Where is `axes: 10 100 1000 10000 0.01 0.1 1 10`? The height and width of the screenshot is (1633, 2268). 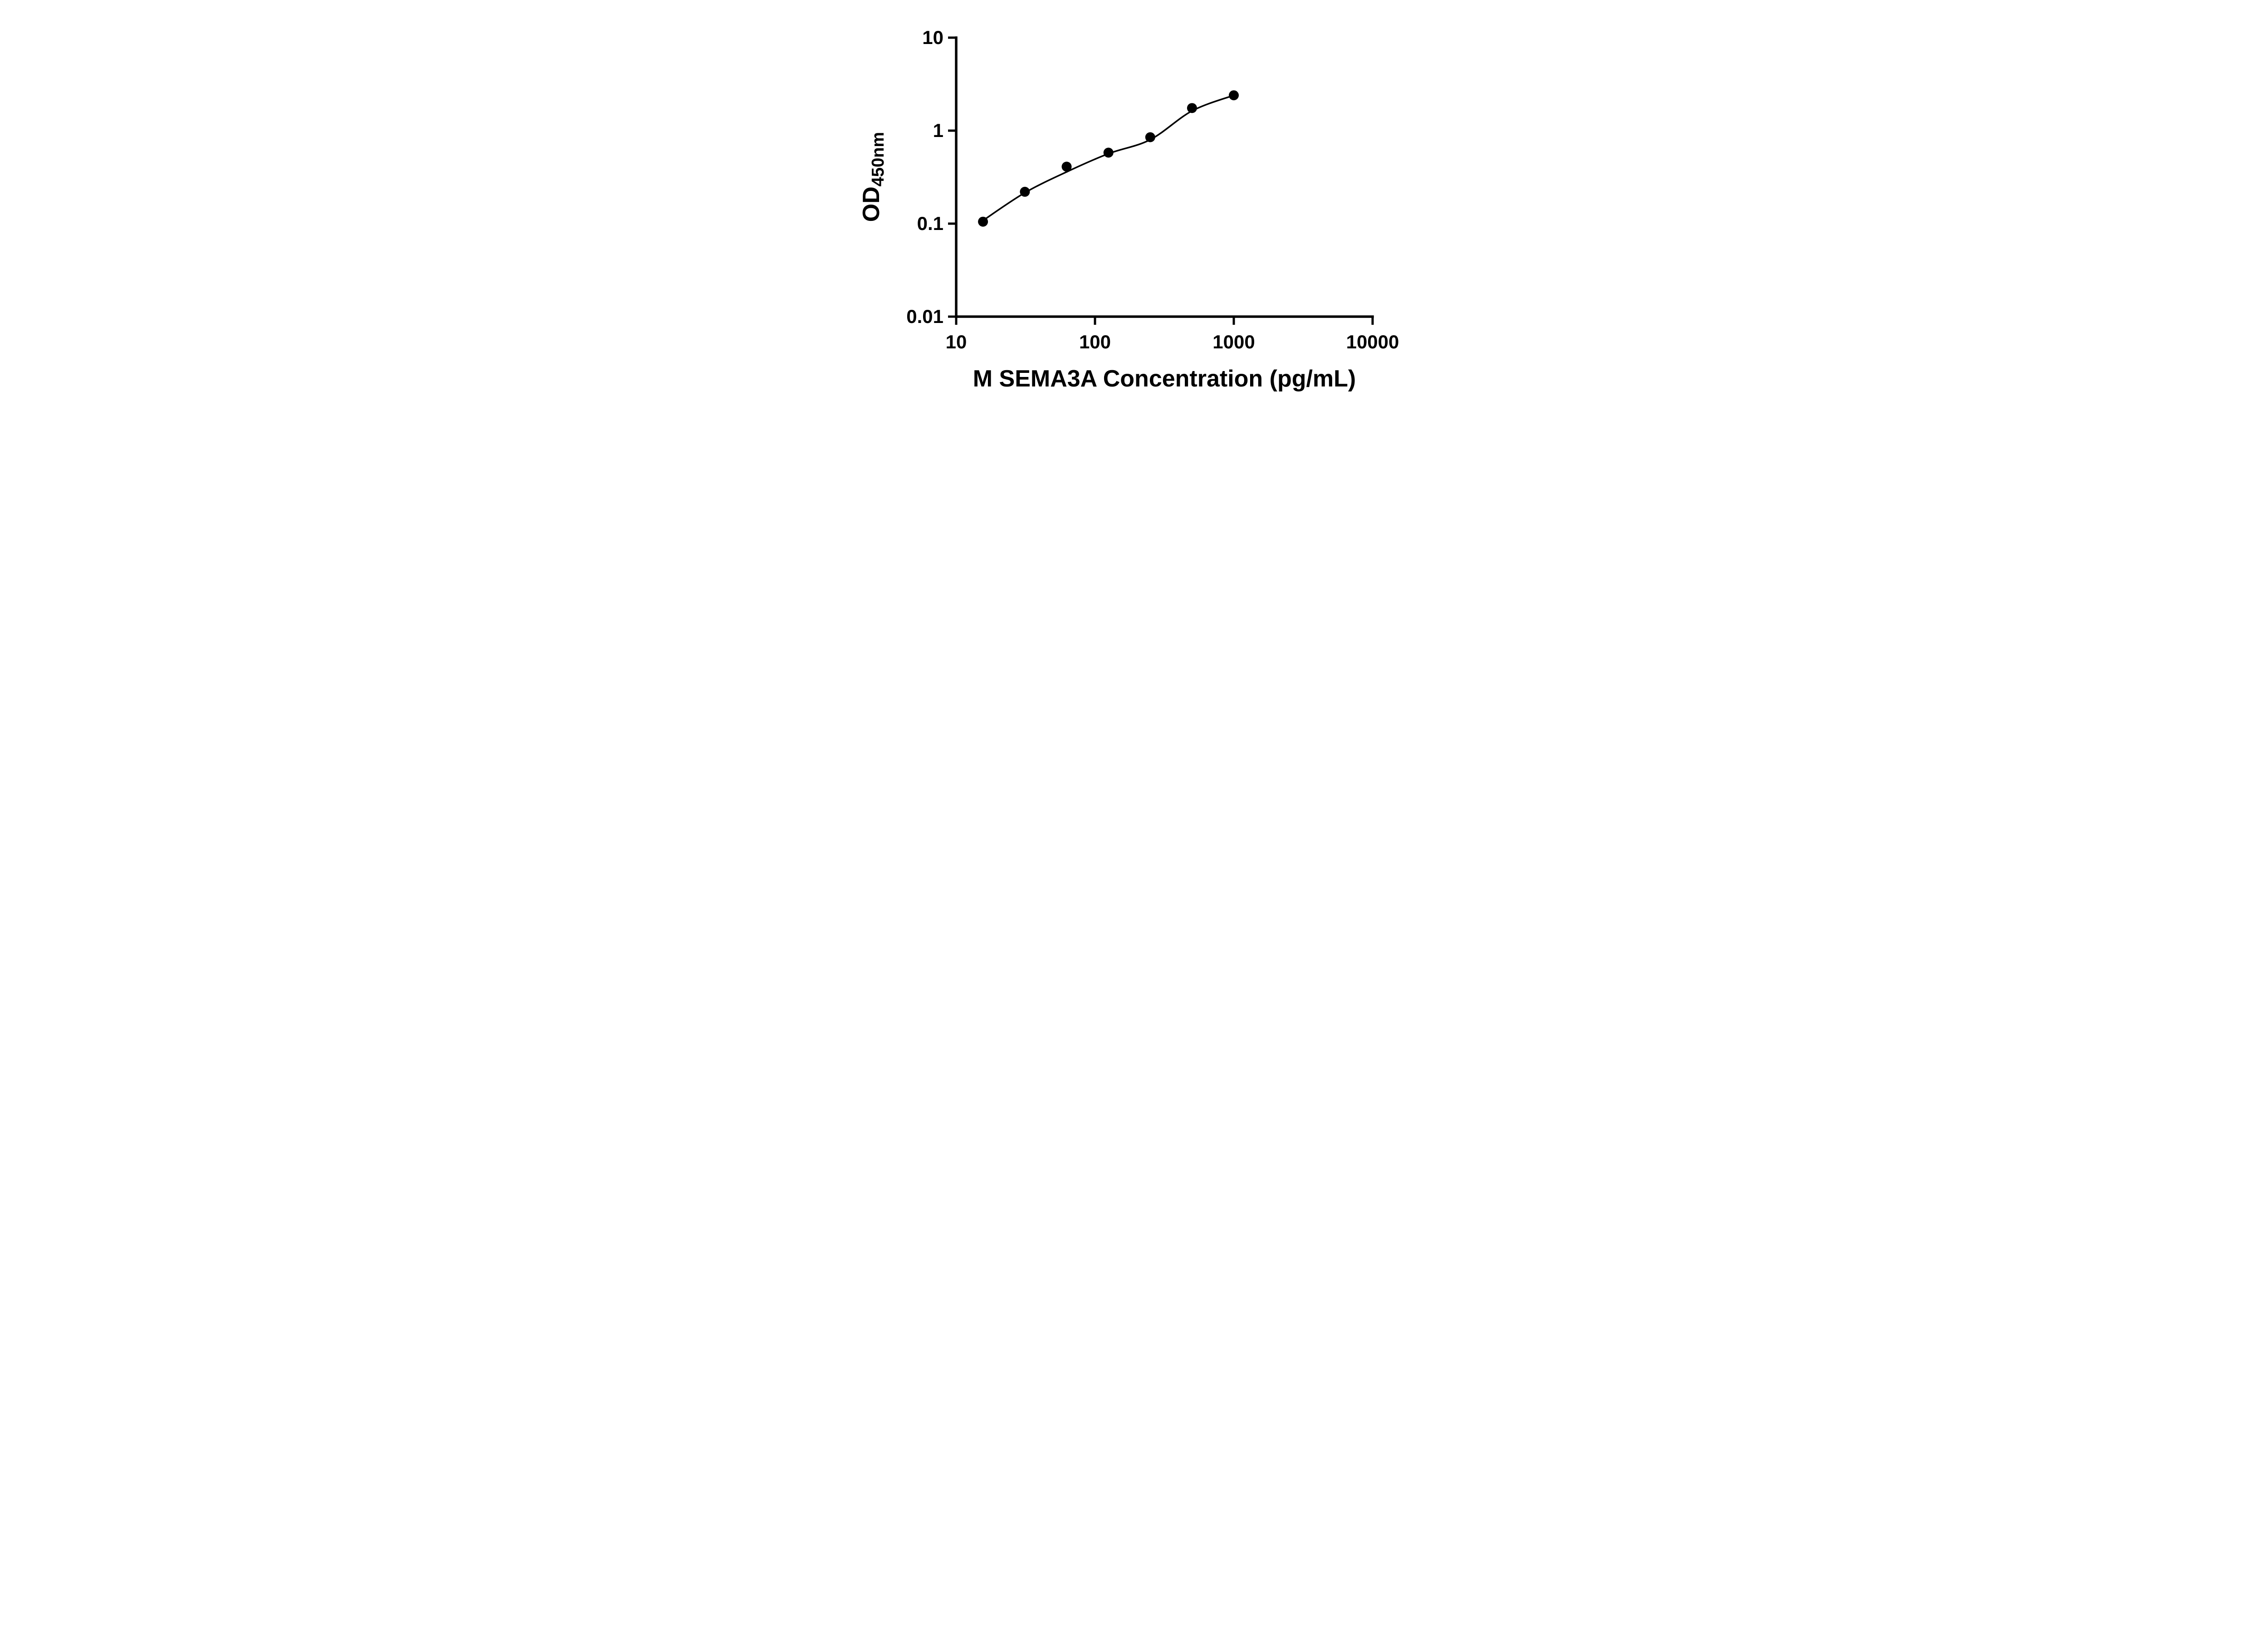
axes: 10 100 1000 10000 0.01 0.1 1 10 is located at coordinates (1153, 189).